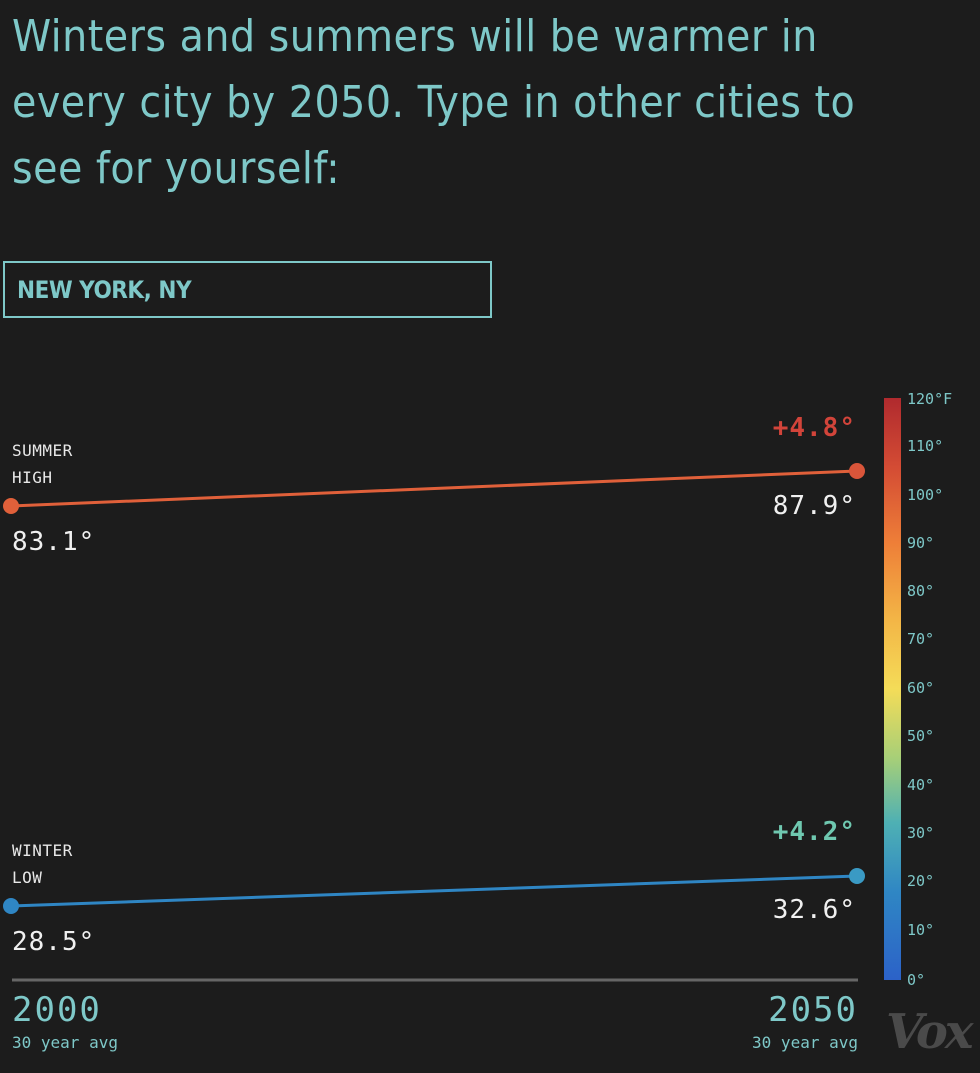 This screenshot has height=1073, width=980. What do you see at coordinates (925, 446) in the screenshot?
I see `scale-label-110: 110°` at bounding box center [925, 446].